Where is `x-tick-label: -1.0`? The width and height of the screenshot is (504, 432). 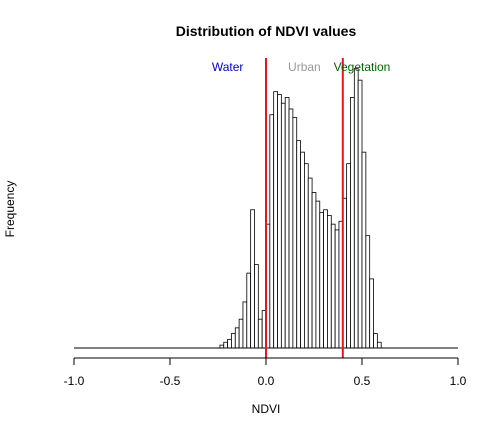 x-tick-label: -1.0 is located at coordinates (74, 381).